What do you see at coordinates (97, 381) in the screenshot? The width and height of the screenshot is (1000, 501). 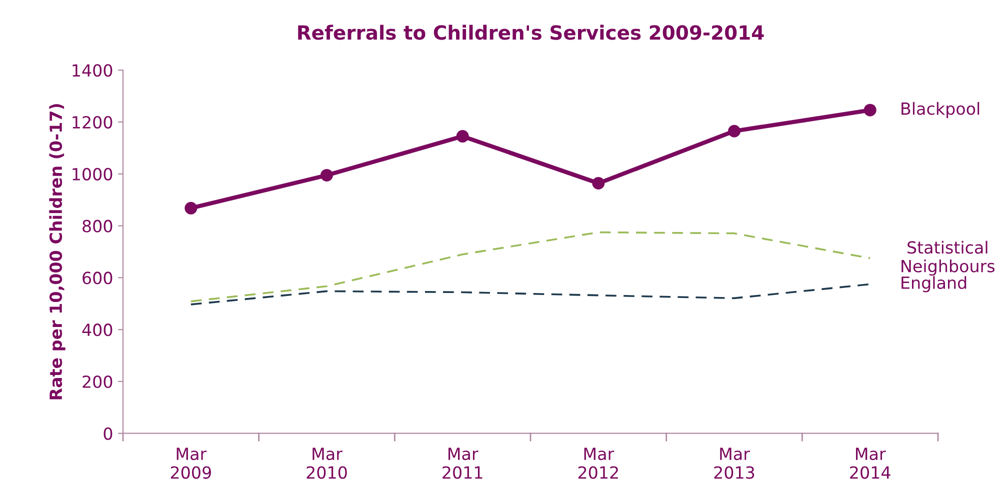 I see `y-tick-label: 200` at bounding box center [97, 381].